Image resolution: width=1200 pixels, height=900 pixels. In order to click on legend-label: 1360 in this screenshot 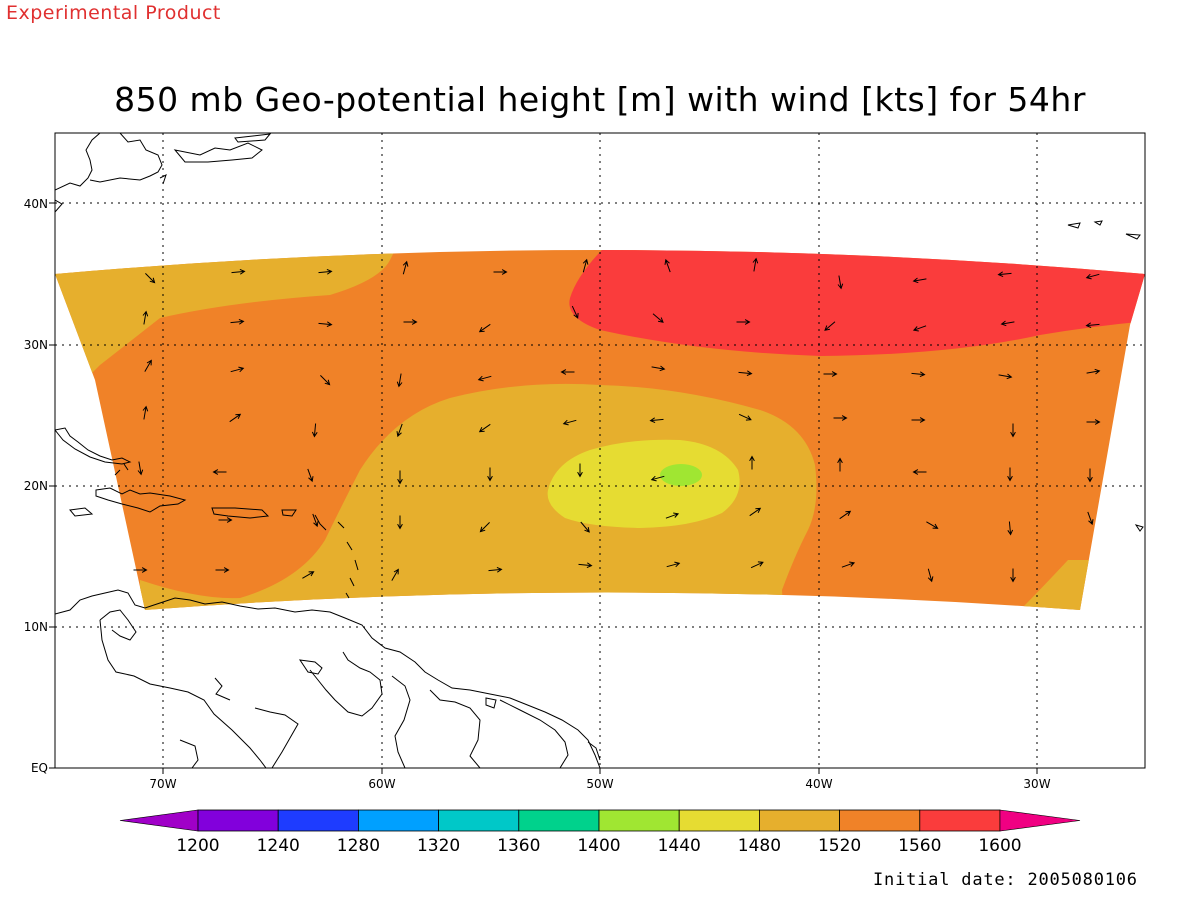, I will do `click(518, 846)`.